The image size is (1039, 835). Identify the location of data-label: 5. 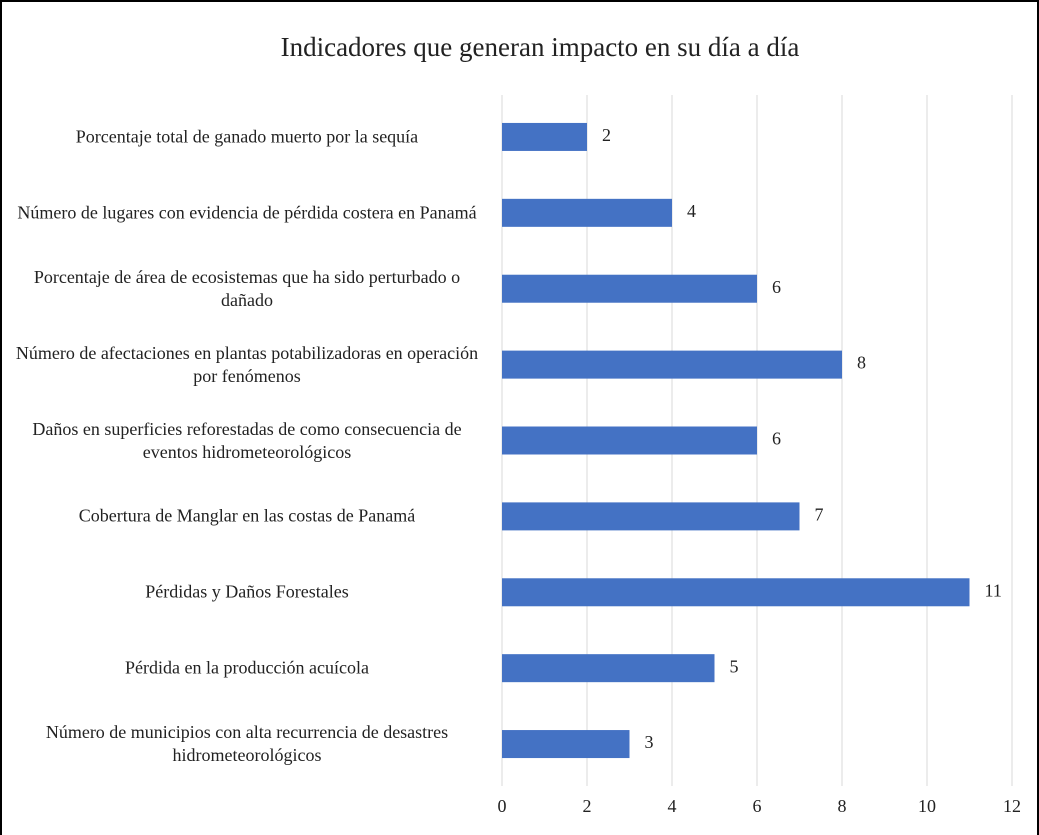
(734, 666).